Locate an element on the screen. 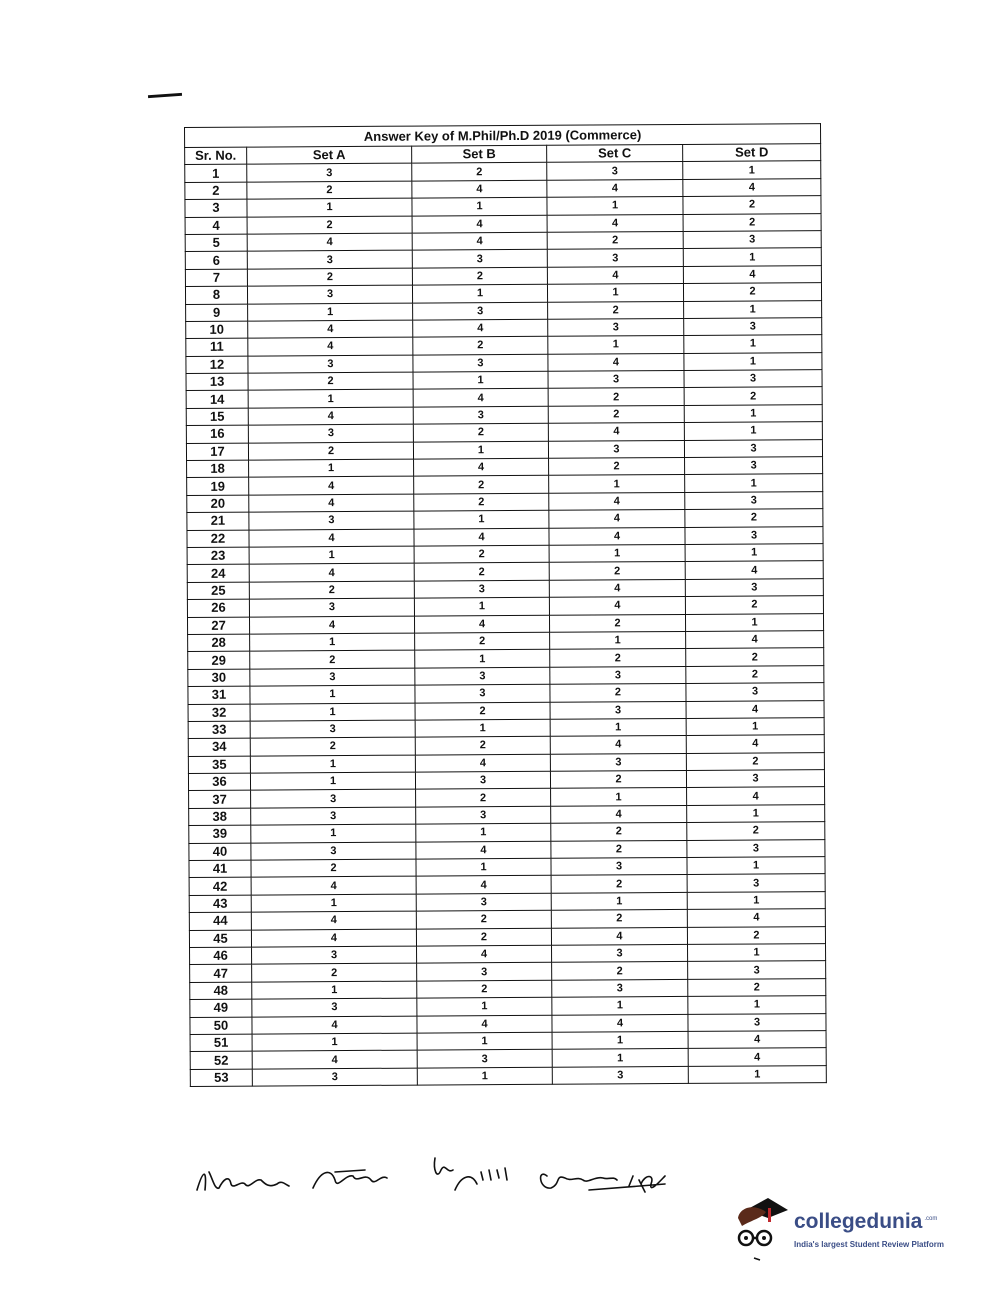  cell-sr-no: 46 is located at coordinates (220, 956).